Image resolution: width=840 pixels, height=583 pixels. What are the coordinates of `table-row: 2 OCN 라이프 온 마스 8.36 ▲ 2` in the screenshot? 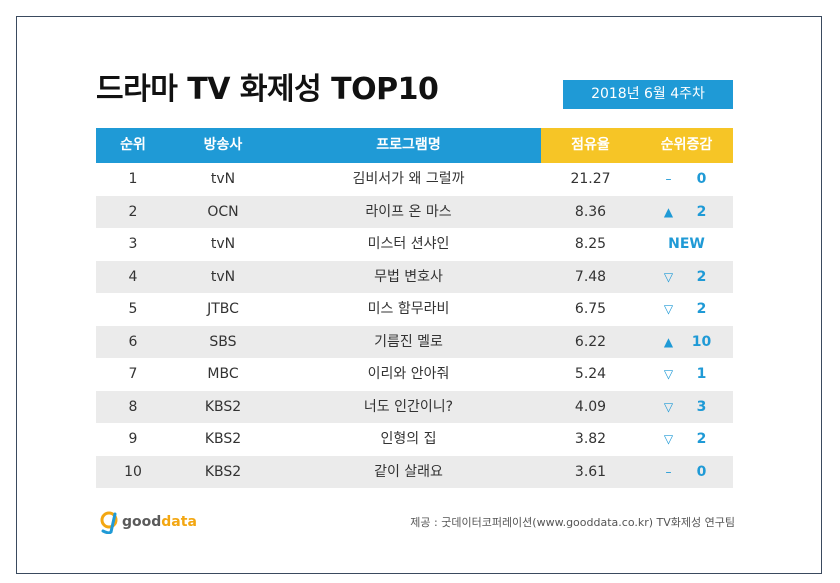 It's located at (414, 212).